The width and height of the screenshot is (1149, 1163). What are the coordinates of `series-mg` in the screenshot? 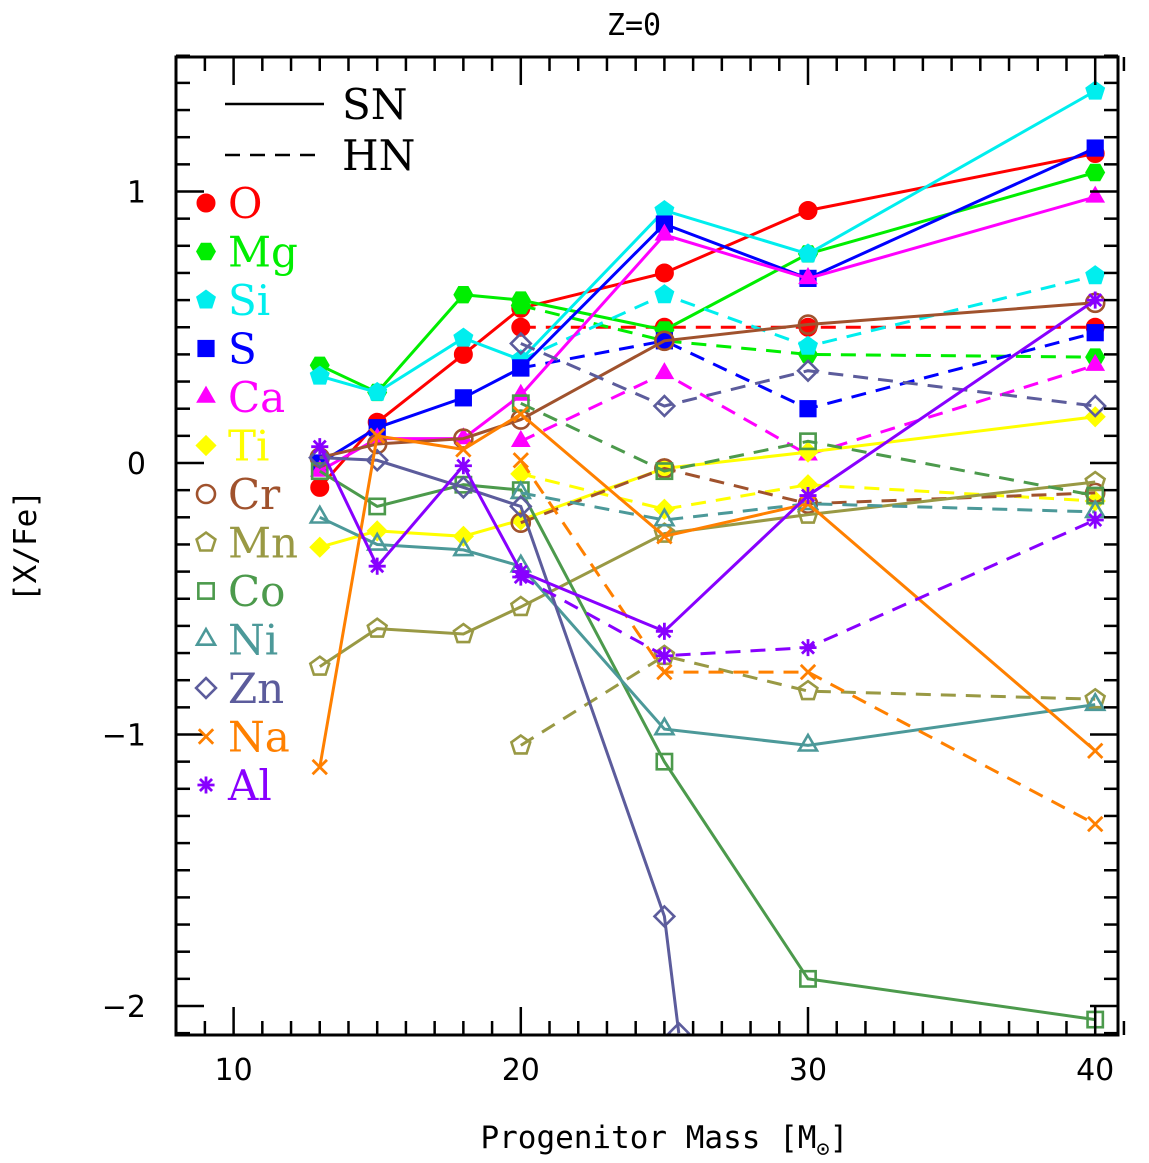 It's located at (707, 282).